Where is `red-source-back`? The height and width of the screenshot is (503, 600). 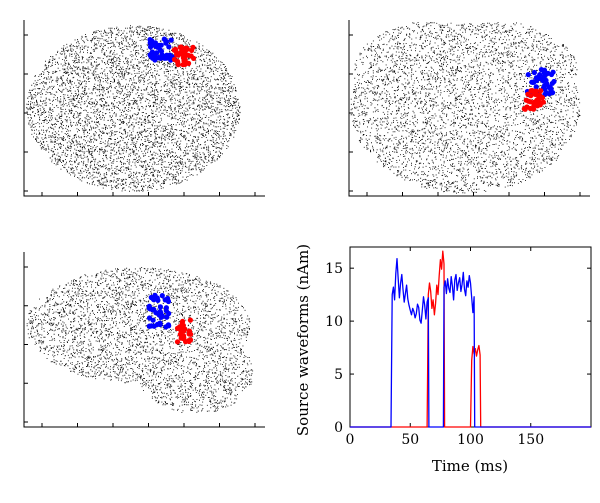 red-source-back is located at coordinates (534, 100).